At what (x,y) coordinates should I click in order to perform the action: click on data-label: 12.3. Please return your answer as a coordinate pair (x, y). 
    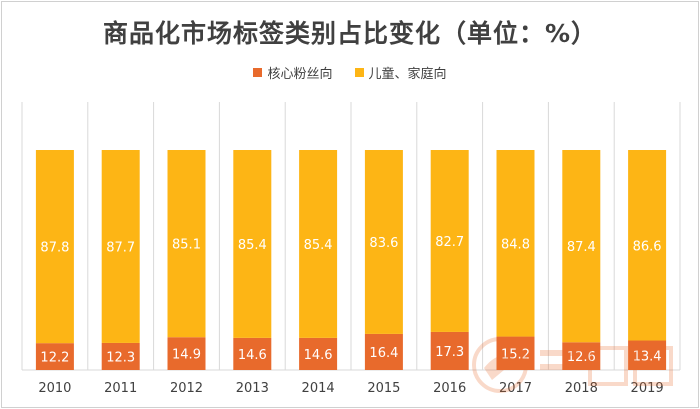
    Looking at the image, I should click on (120, 357).